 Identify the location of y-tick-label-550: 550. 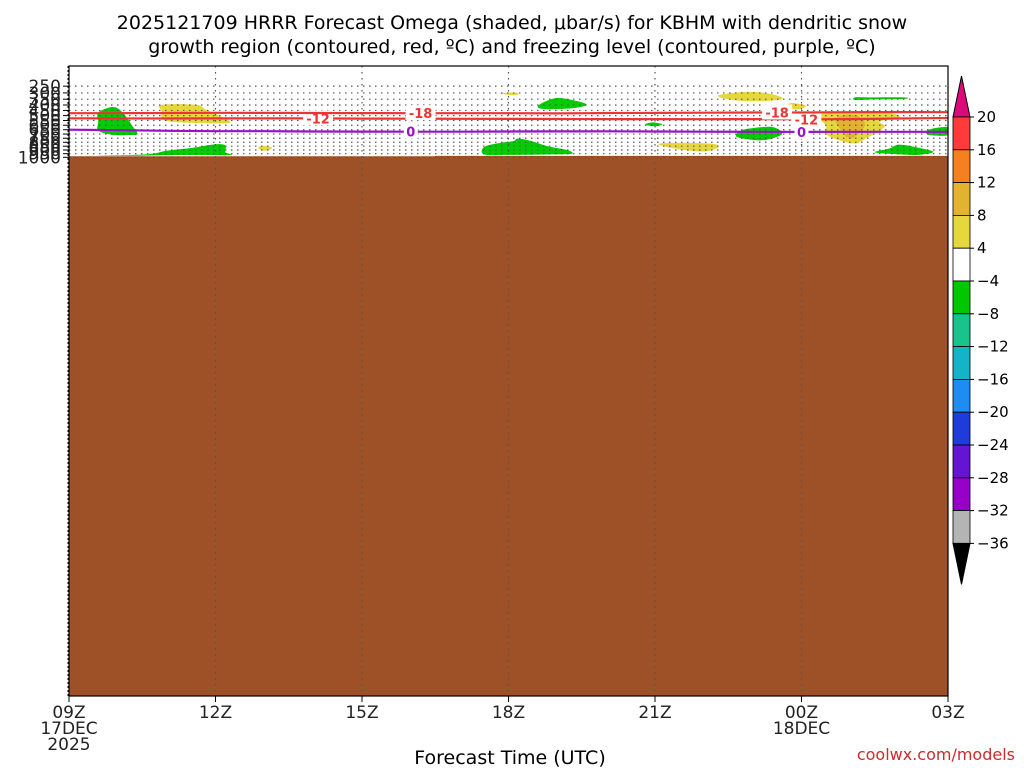
(45, 122).